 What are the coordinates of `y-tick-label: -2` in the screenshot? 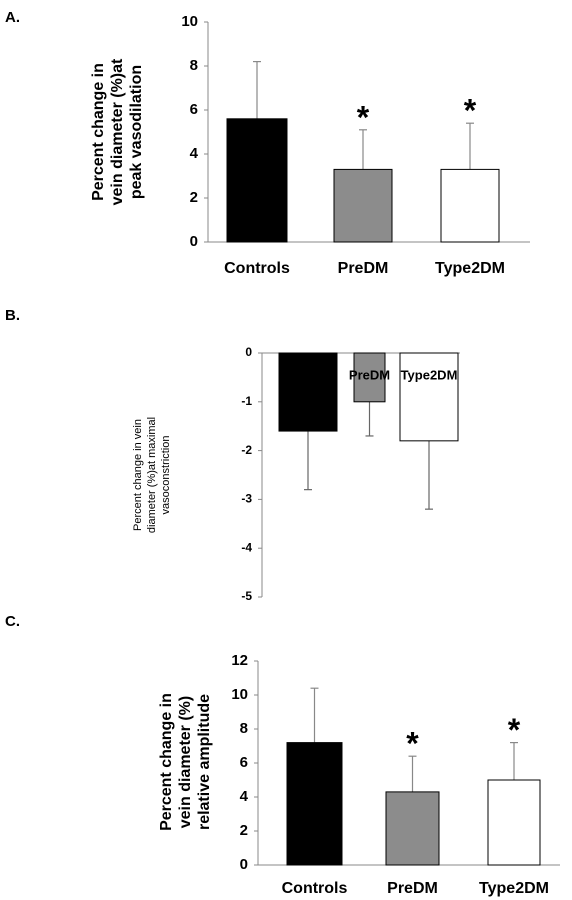 It's located at (246, 450).